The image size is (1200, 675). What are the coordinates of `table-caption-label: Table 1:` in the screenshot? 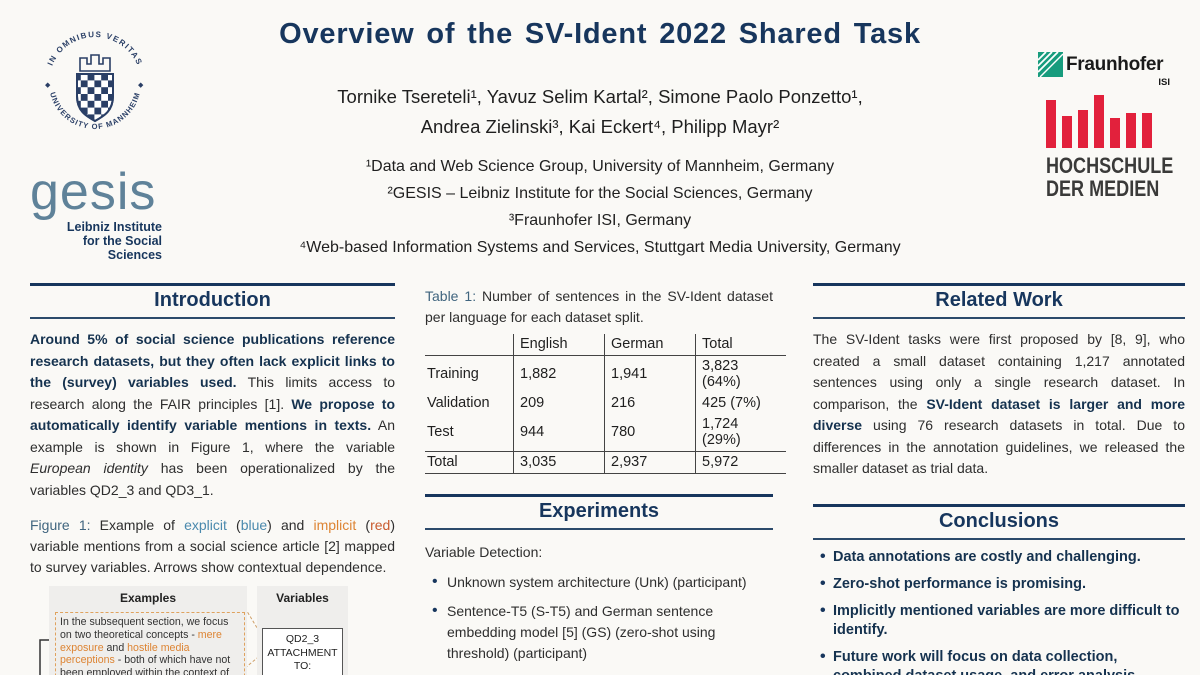 It's located at (451, 296).